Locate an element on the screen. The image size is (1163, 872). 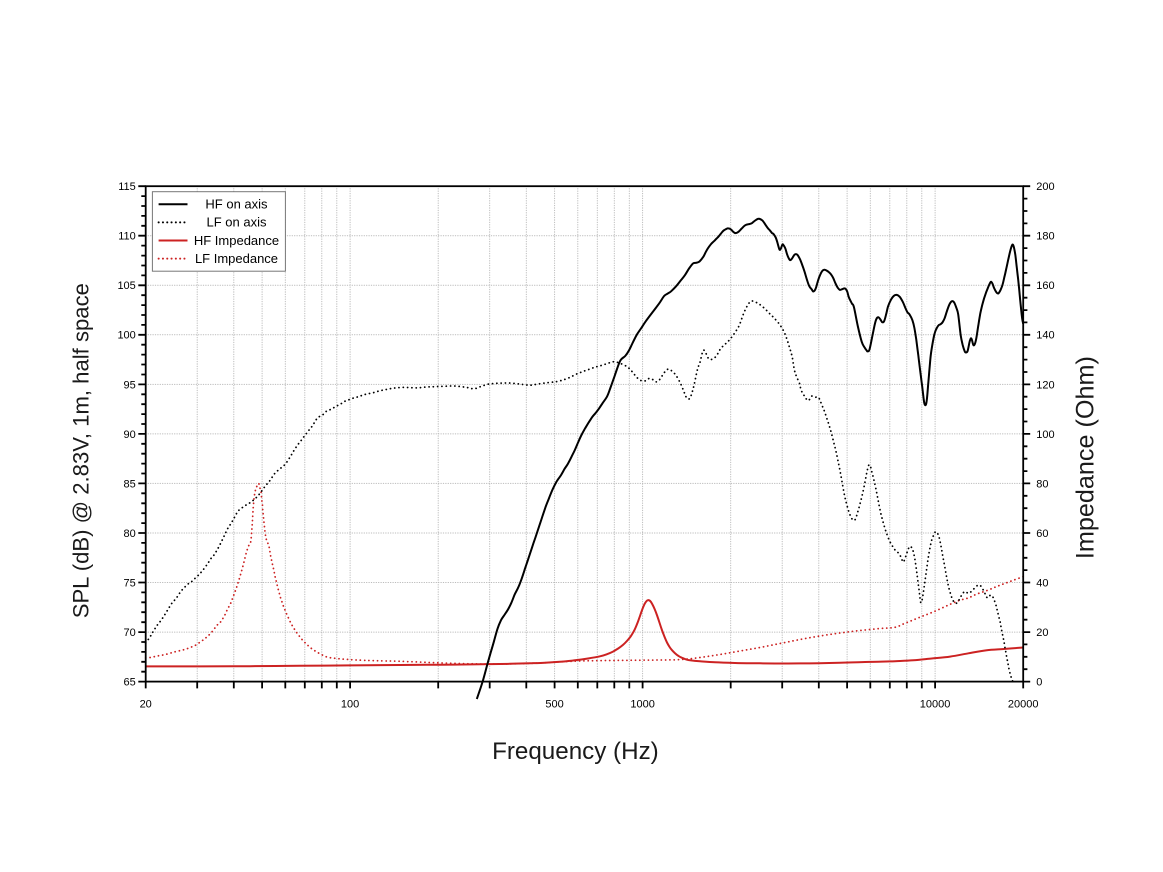
svg-text: 140 is located at coordinates (1045, 336).